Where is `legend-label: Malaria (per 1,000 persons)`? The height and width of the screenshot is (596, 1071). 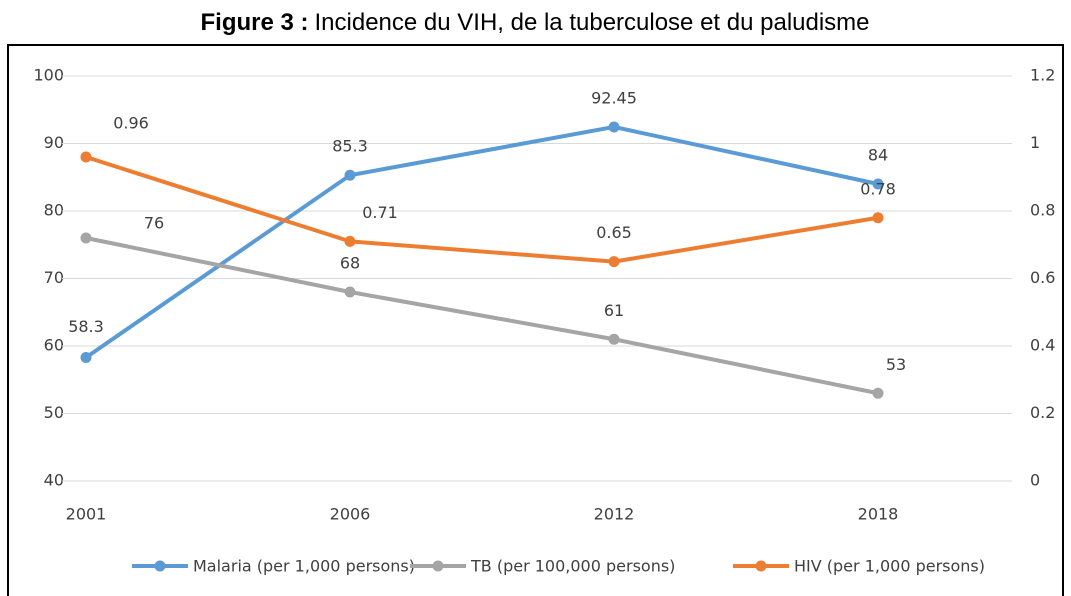
legend-label: Malaria (per 1,000 persons) is located at coordinates (304, 566).